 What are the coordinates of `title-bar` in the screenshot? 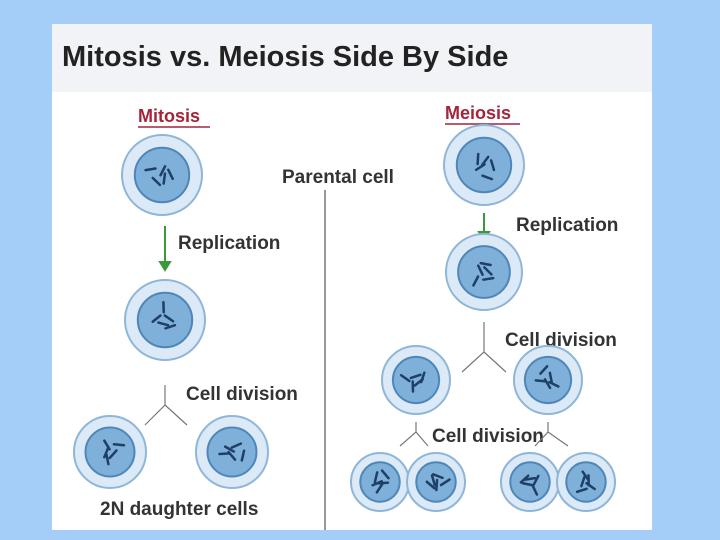 It's located at (352, 58).